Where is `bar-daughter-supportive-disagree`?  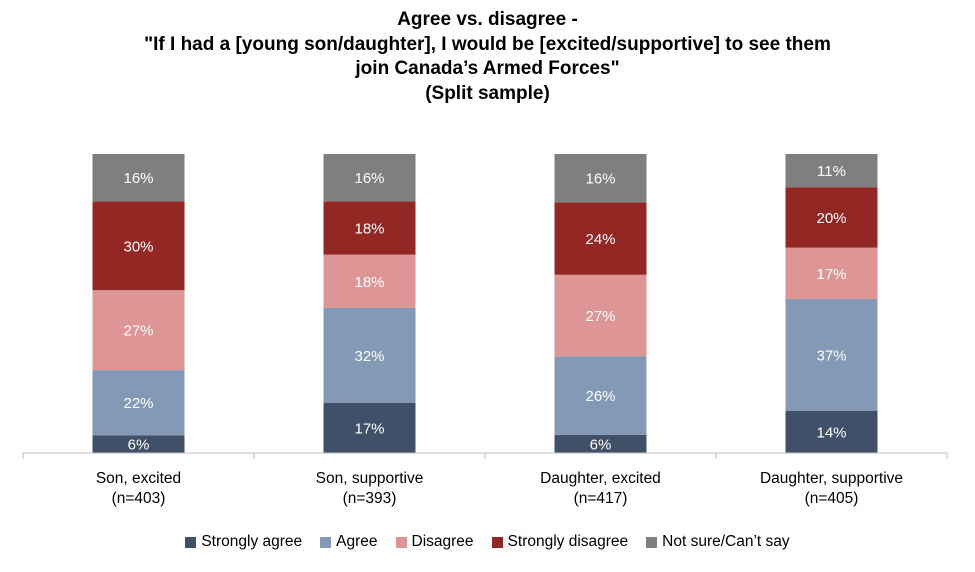 bar-daughter-supportive-disagree is located at coordinates (831, 273).